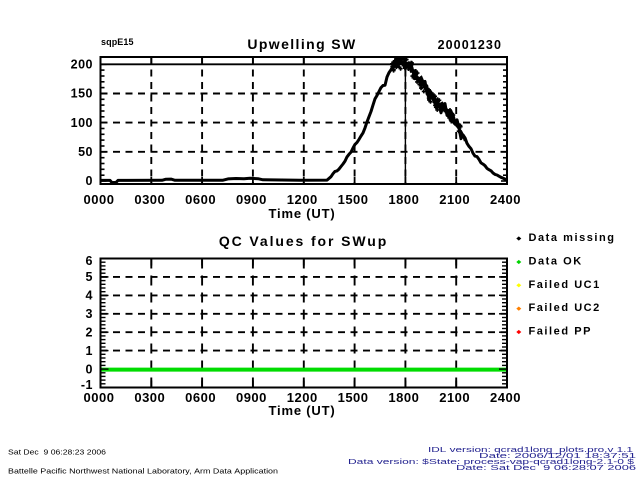 This screenshot has width=640, height=480. Describe the element at coordinates (560, 332) in the screenshot. I see `svg-text: Failed PP` at that location.